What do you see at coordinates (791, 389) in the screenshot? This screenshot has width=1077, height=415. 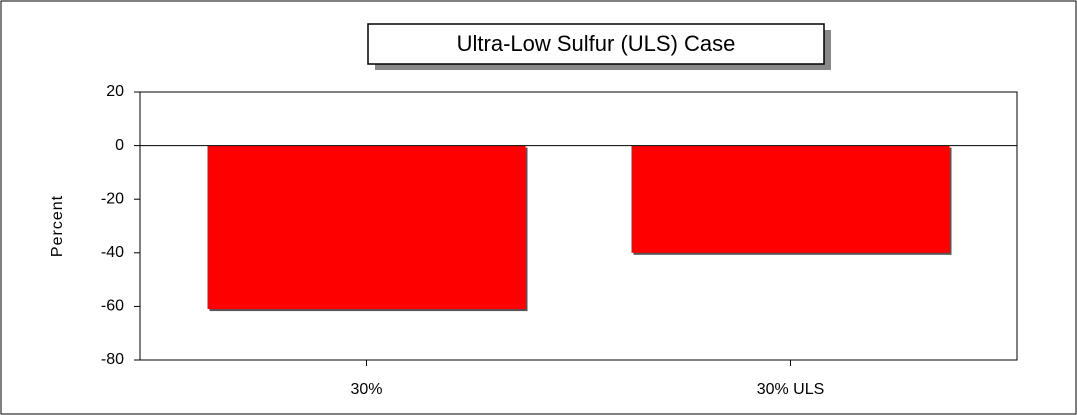 I see `x-tick-label: 30% ULS` at bounding box center [791, 389].